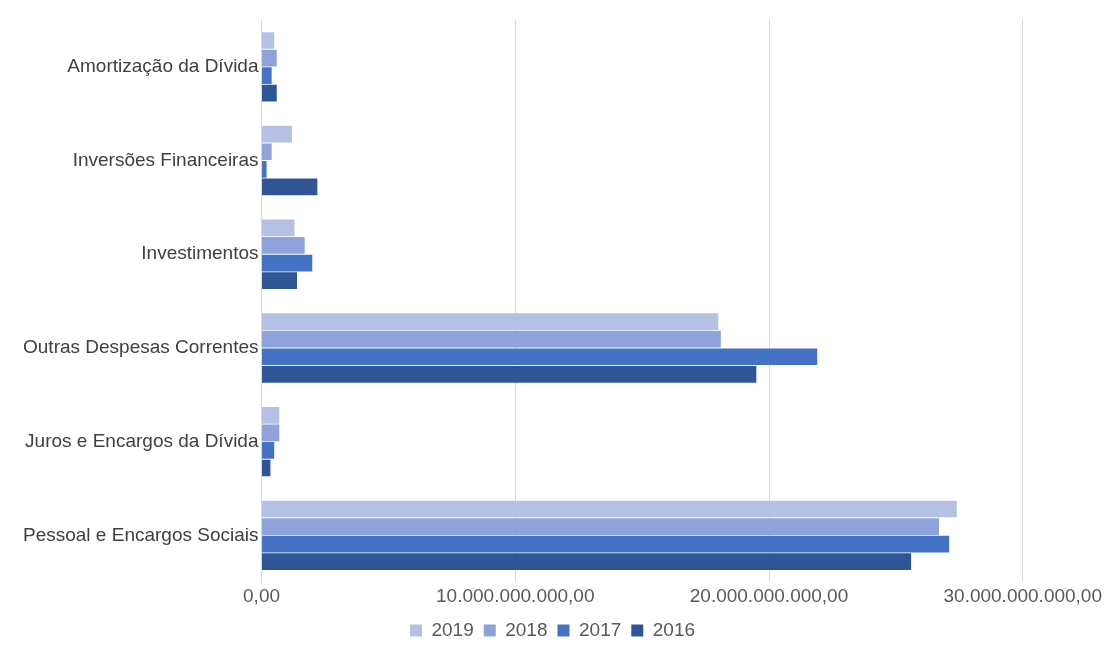 The height and width of the screenshot is (655, 1105). Describe the element at coordinates (141, 534) in the screenshot. I see `y-tick-label: Pessoal e Encargos Sociais` at that location.